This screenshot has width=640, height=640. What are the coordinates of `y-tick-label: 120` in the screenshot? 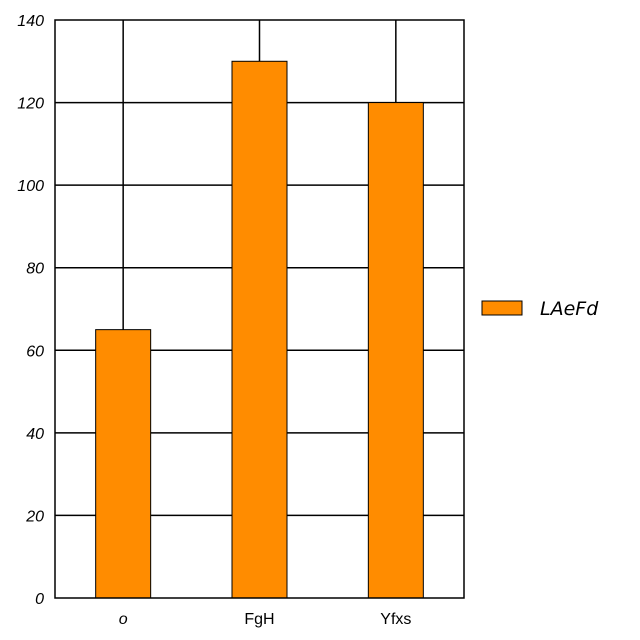 It's located at (30, 104).